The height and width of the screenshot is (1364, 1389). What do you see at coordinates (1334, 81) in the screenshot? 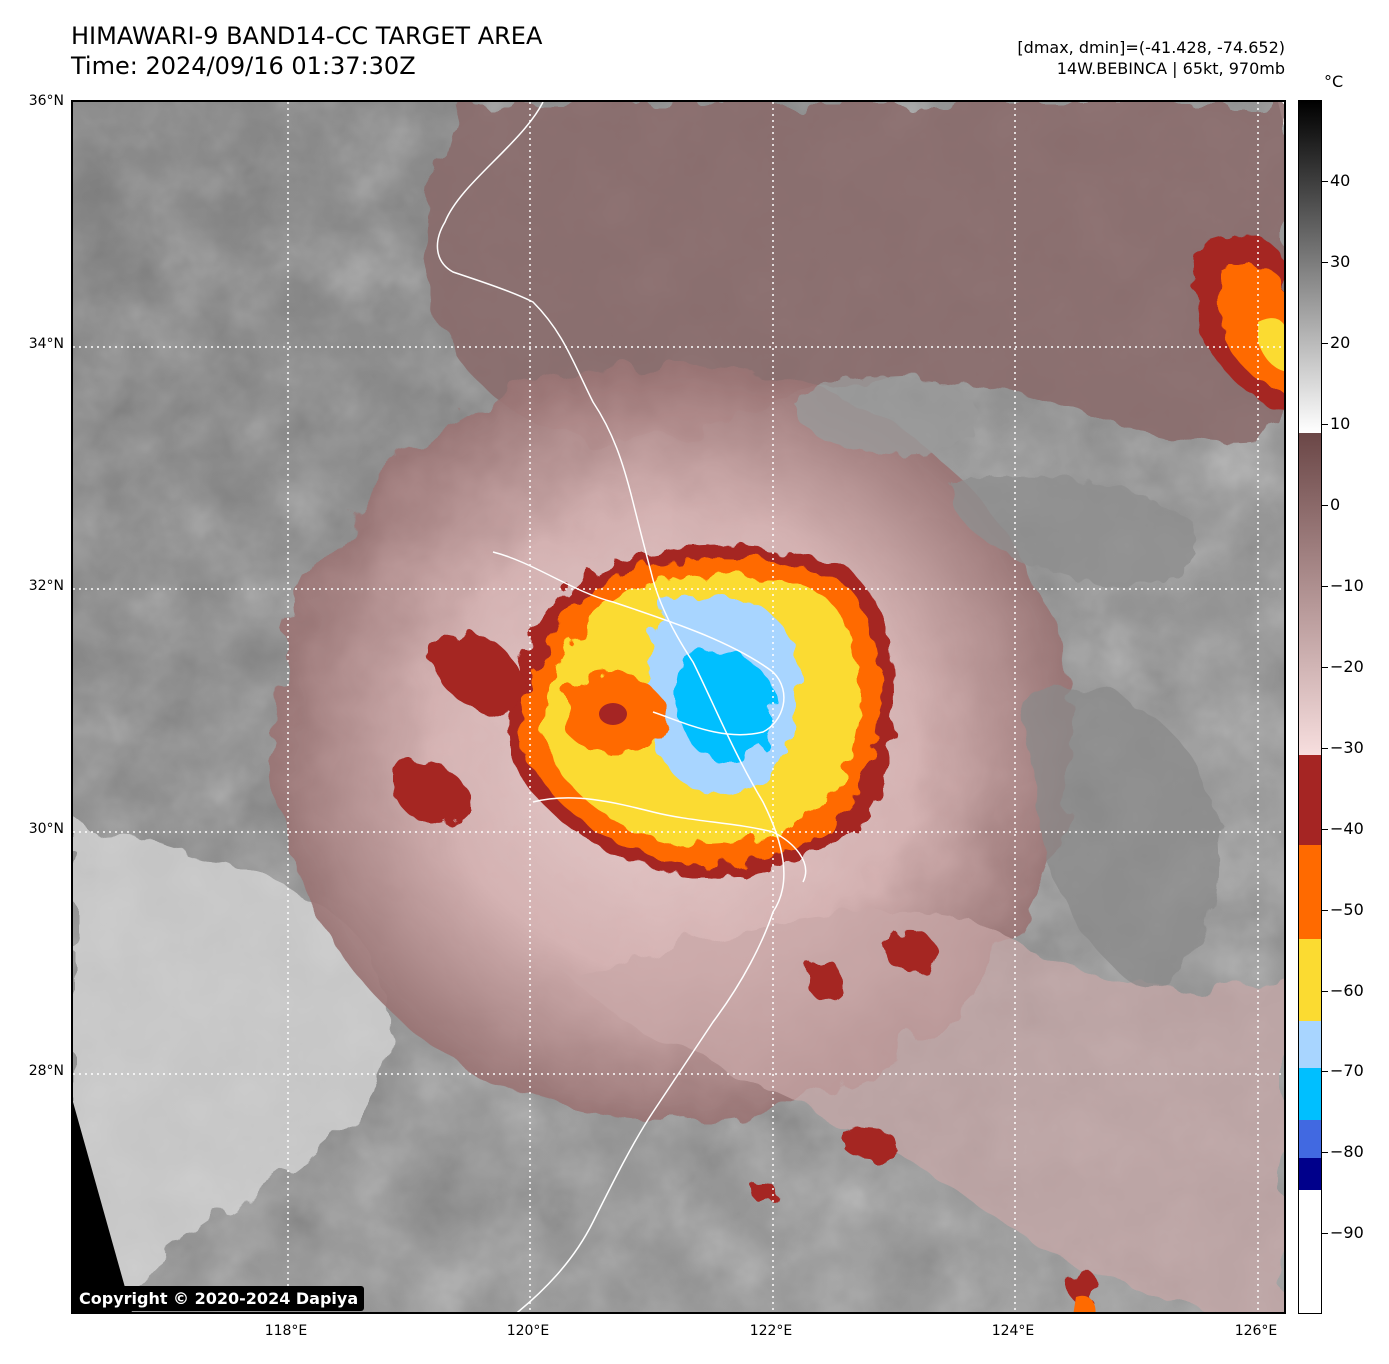
I see `colorbar-unit: °C` at bounding box center [1334, 81].